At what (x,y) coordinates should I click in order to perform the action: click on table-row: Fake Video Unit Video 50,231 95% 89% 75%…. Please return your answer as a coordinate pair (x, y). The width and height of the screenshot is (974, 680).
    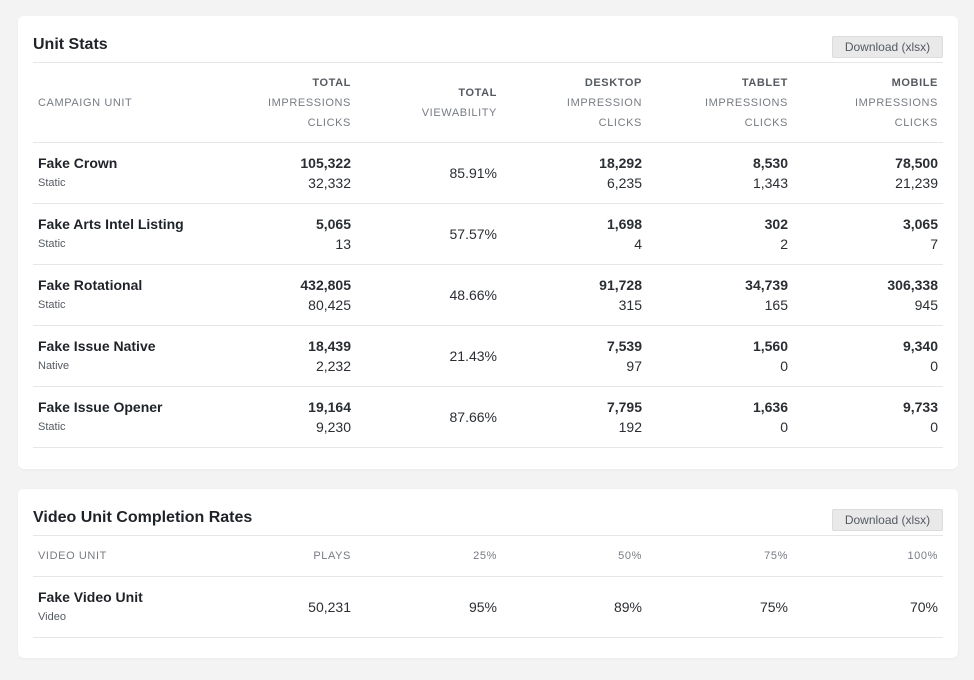
    Looking at the image, I should click on (488, 607).